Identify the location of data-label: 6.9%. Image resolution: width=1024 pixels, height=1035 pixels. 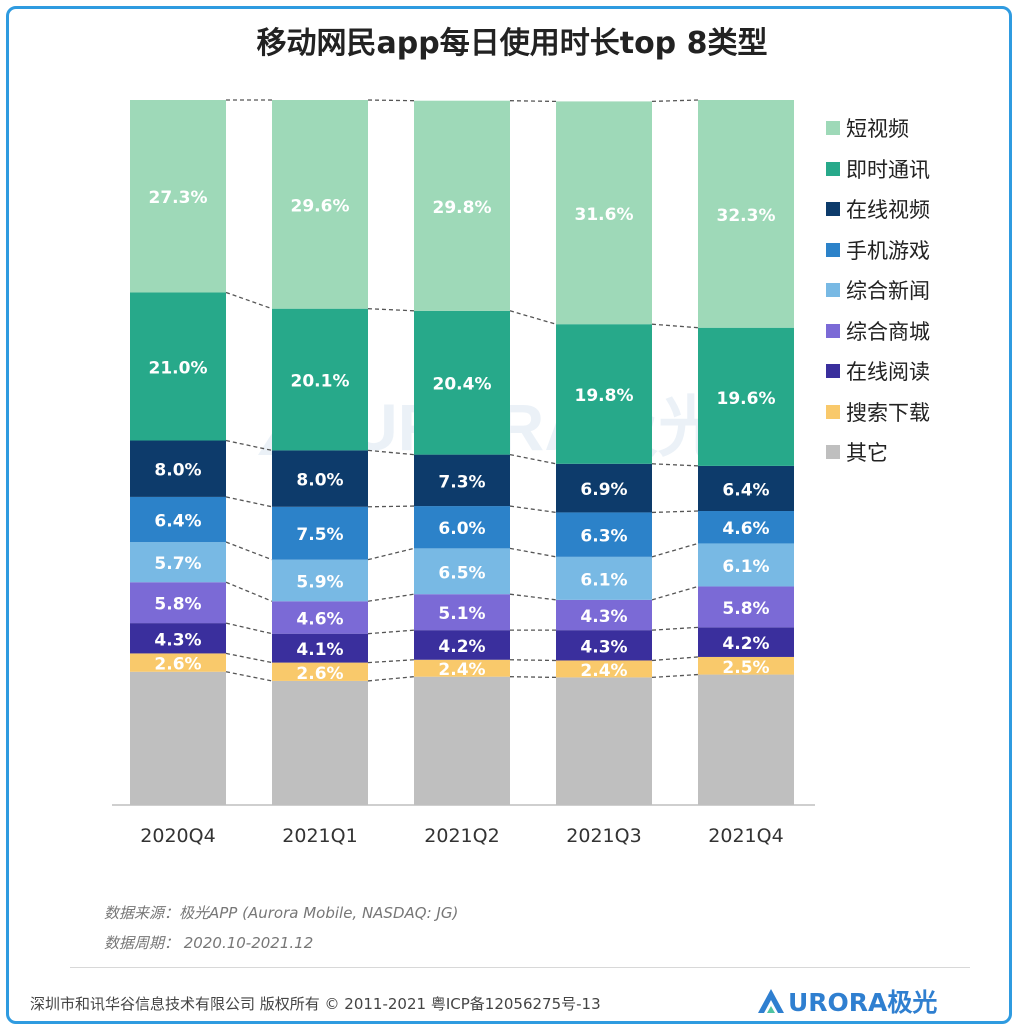
(603, 490).